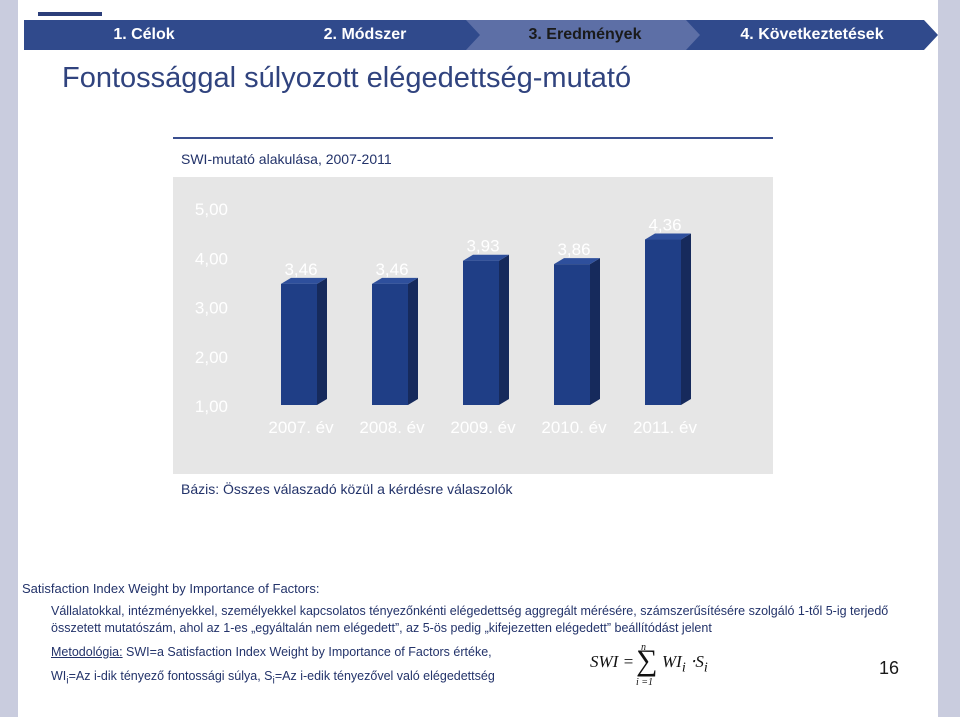 The height and width of the screenshot is (717, 960). Describe the element at coordinates (170, 676) in the screenshot. I see `wi-text: =Az i-dik tényező fontossági súlya, S` at that location.